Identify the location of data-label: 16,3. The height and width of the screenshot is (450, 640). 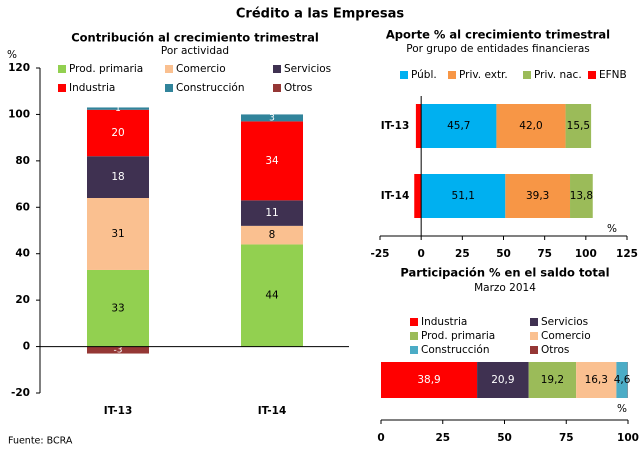
(596, 380).